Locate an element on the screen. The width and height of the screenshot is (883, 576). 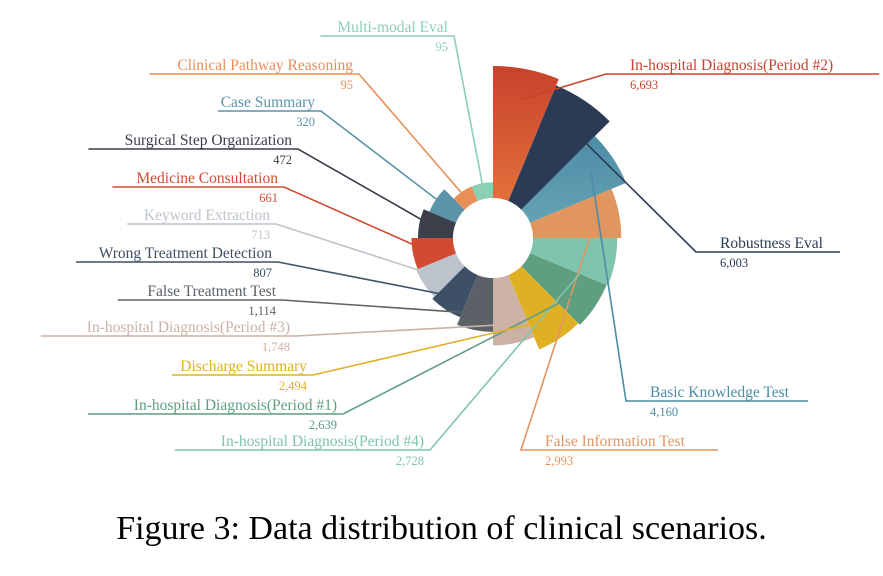
label-surgical-step-organization: Surgical Step Organization is located at coordinates (209, 140).